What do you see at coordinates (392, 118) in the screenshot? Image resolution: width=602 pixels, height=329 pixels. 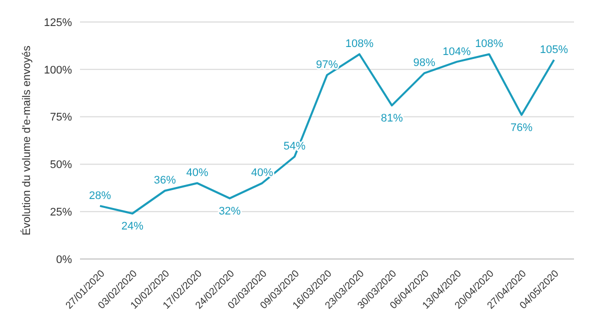 I see `data-label: 81%` at bounding box center [392, 118].